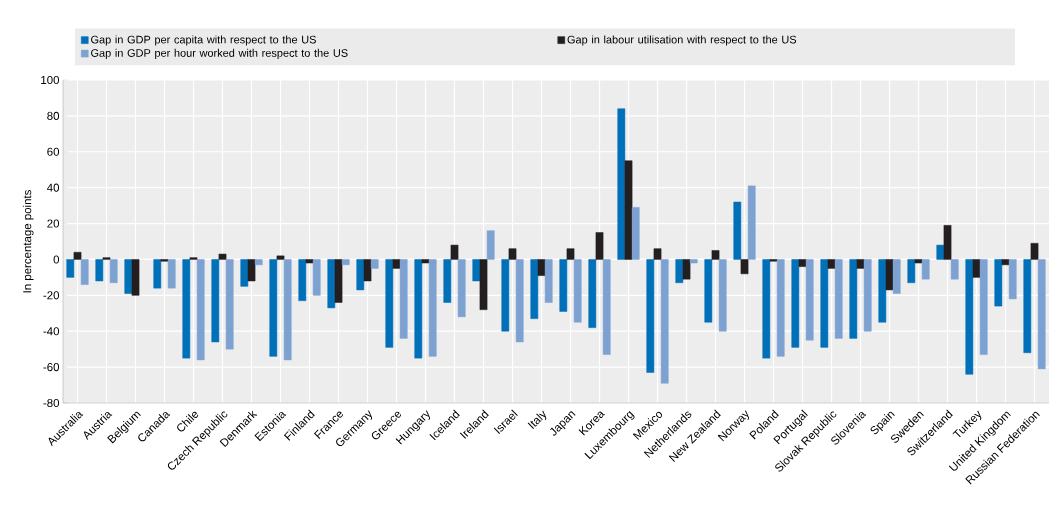  I want to click on x-tick-label: Italy, so click(537, 419).